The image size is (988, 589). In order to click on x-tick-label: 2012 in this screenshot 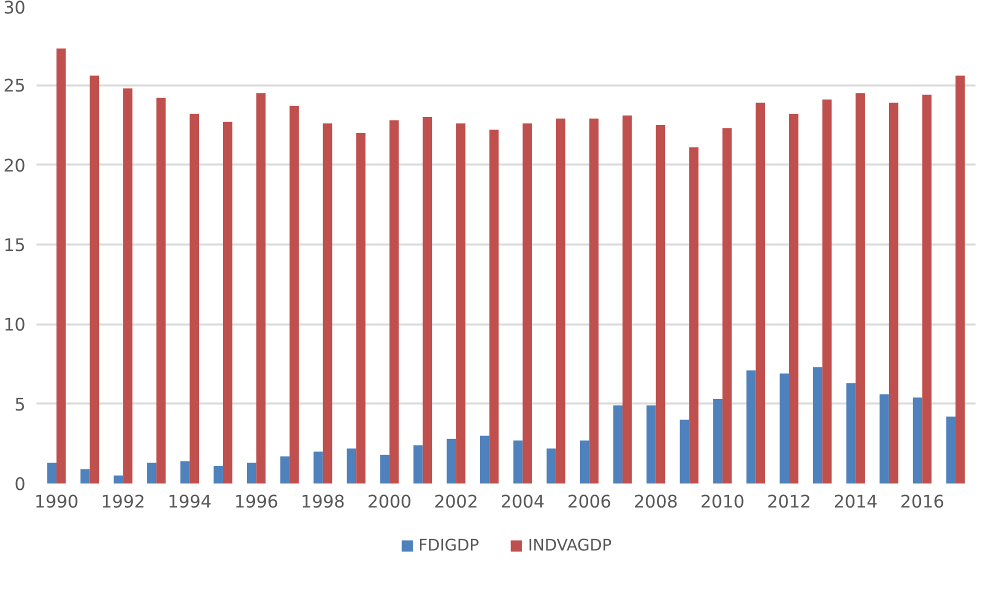, I will do `click(789, 502)`.